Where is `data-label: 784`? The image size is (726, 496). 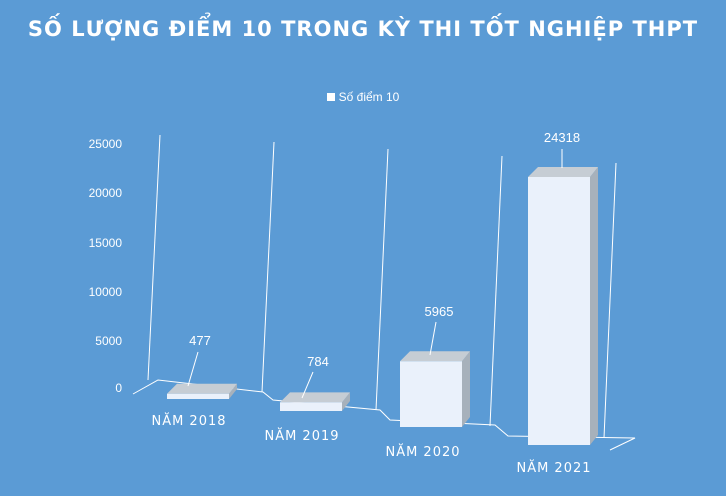 data-label: 784 is located at coordinates (318, 361).